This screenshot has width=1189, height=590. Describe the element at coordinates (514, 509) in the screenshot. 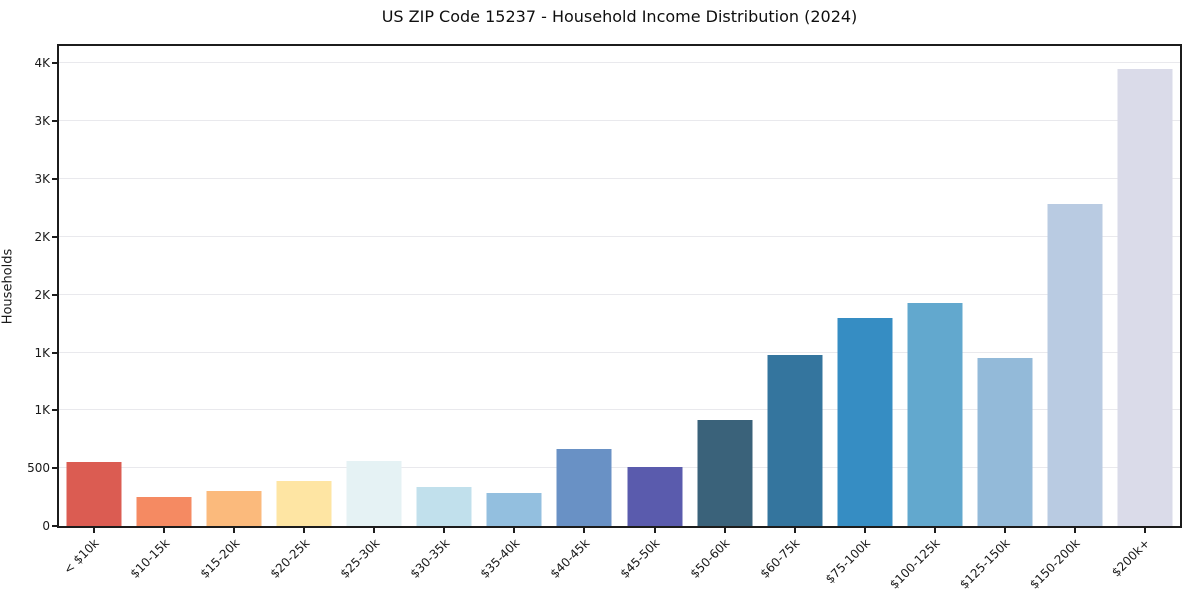

I see `bar-$35-40k` at that location.